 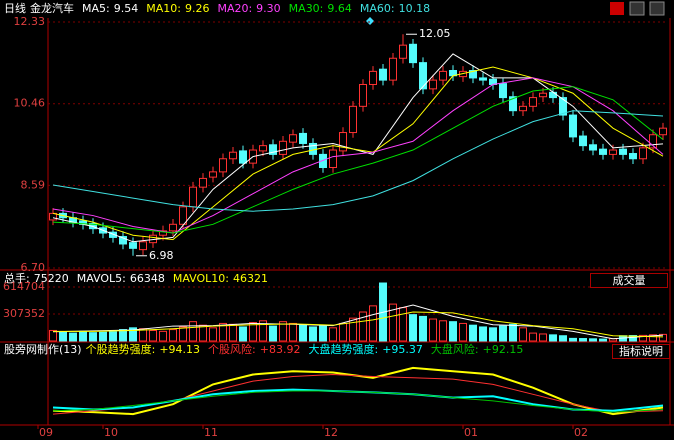 I want to click on legend-value: +95.37, so click(x=402, y=349).